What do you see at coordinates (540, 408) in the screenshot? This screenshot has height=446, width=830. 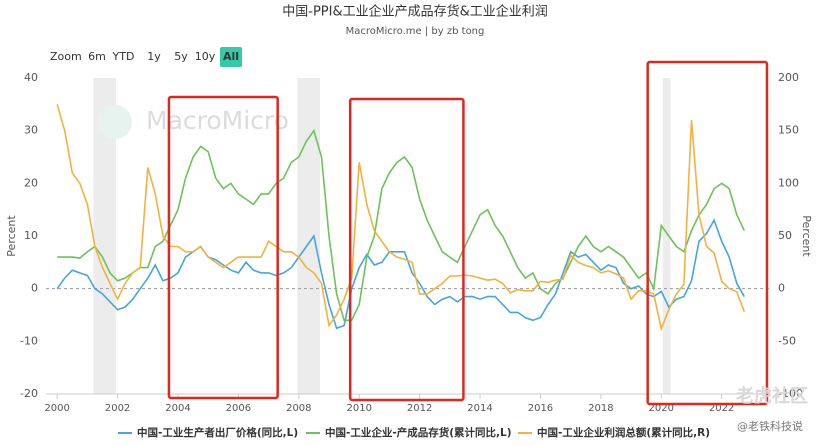 I see `x-tick-label: 2016` at bounding box center [540, 408].